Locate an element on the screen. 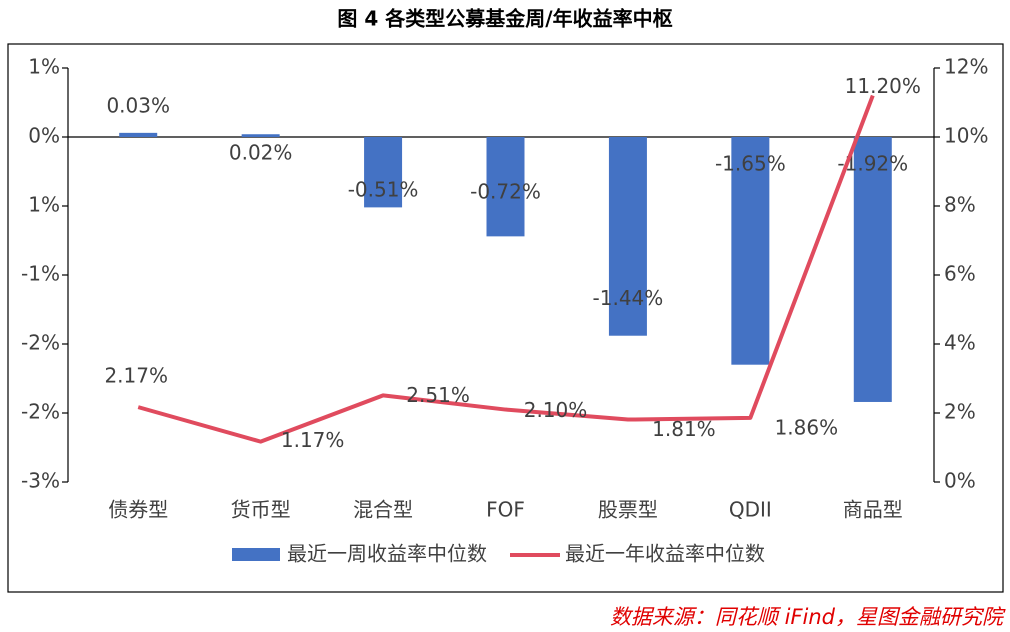  x-tick-label: 股票型 is located at coordinates (628, 510).